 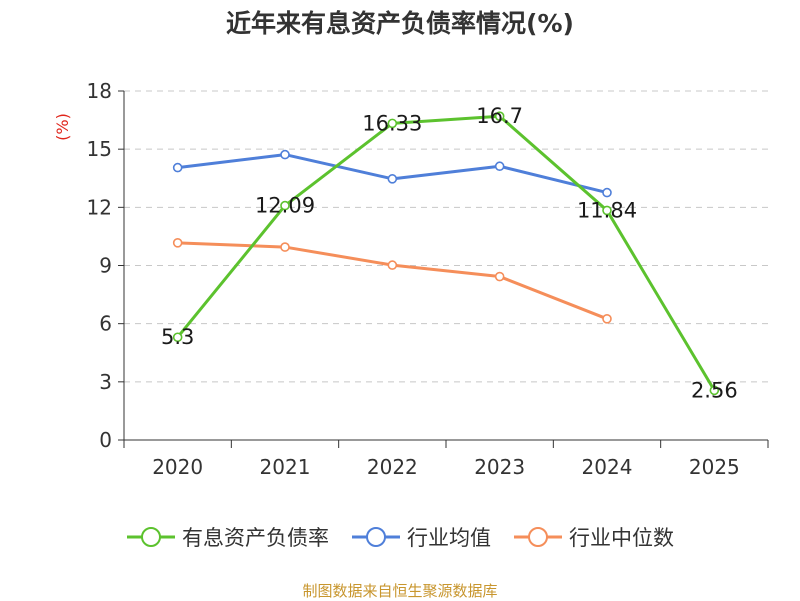 What do you see at coordinates (499, 467) in the screenshot?
I see `x-tick-label: 2023` at bounding box center [499, 467].